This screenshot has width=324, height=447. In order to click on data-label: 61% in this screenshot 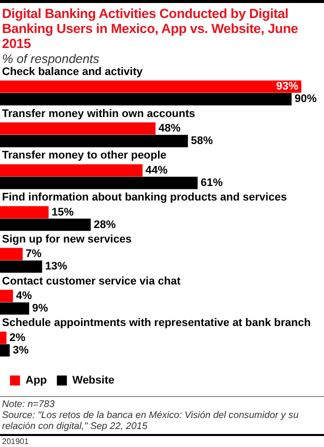, I will do `click(211, 182)`.